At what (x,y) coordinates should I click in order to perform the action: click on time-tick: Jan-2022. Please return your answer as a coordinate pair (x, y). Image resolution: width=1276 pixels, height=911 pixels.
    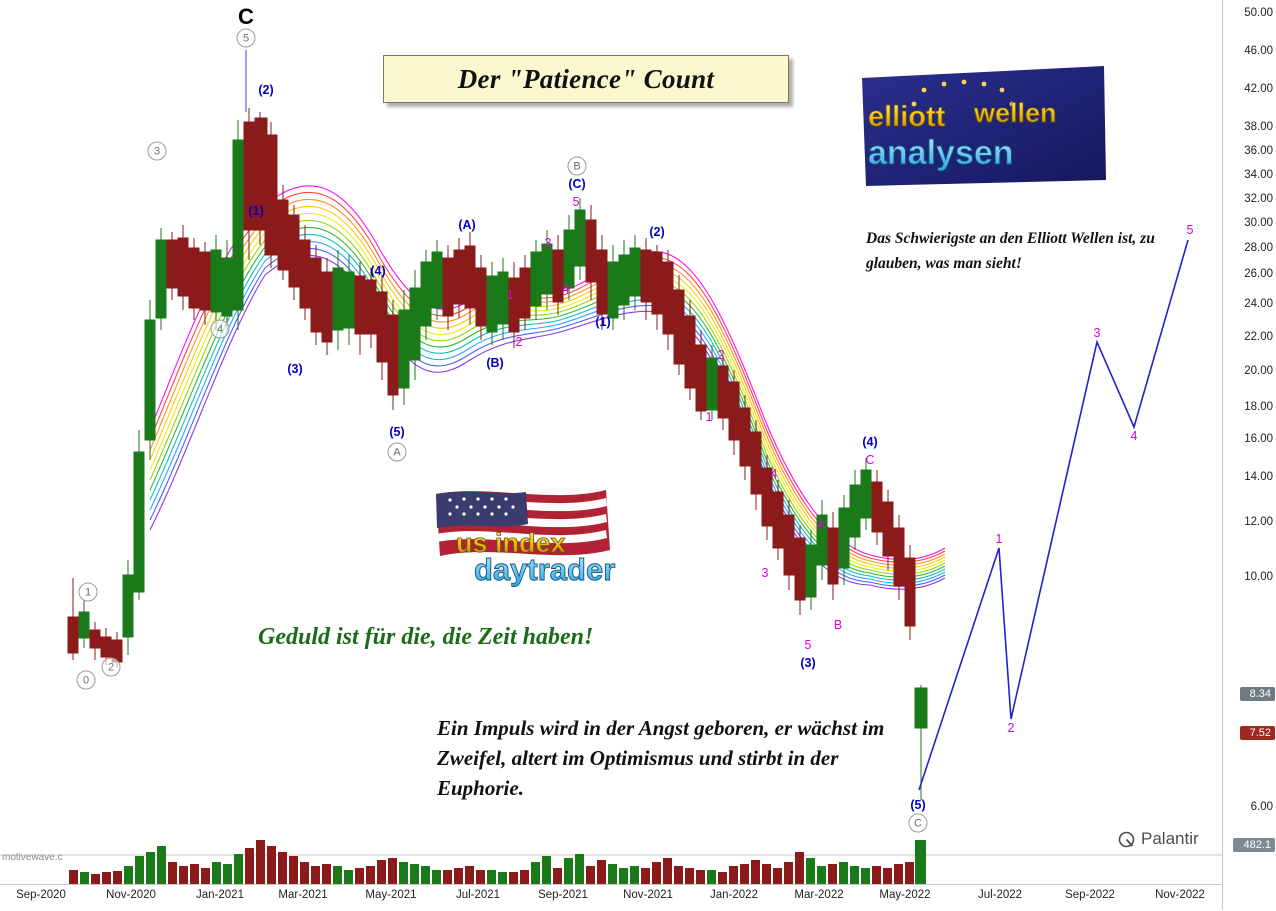
    Looking at the image, I should click on (734, 895).